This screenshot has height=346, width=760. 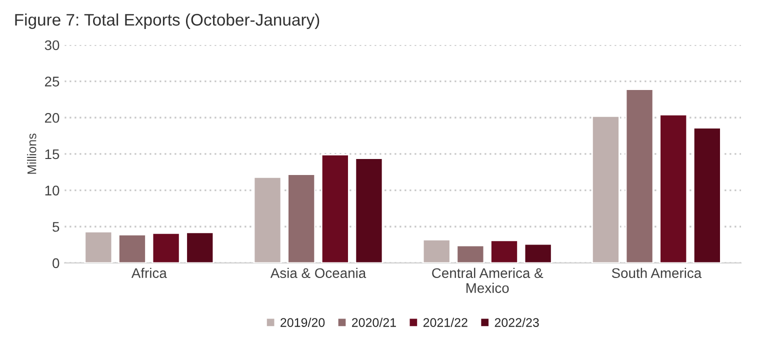 What do you see at coordinates (488, 280) in the screenshot?
I see `x-tick-label: Central America & Mexico` at bounding box center [488, 280].